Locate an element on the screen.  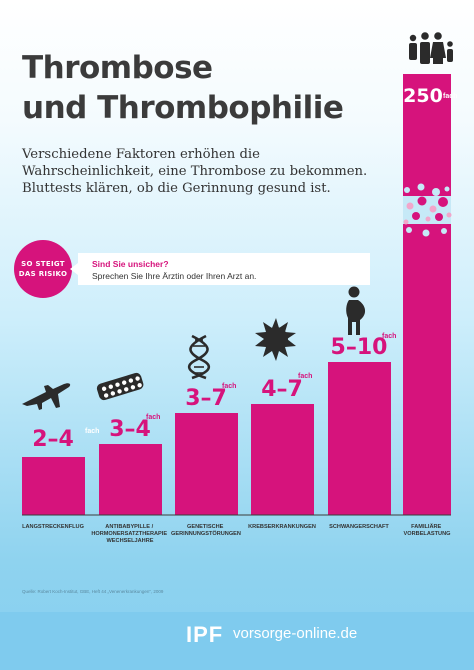
badge-line-1: SO STEIGT is located at coordinates (43, 264).